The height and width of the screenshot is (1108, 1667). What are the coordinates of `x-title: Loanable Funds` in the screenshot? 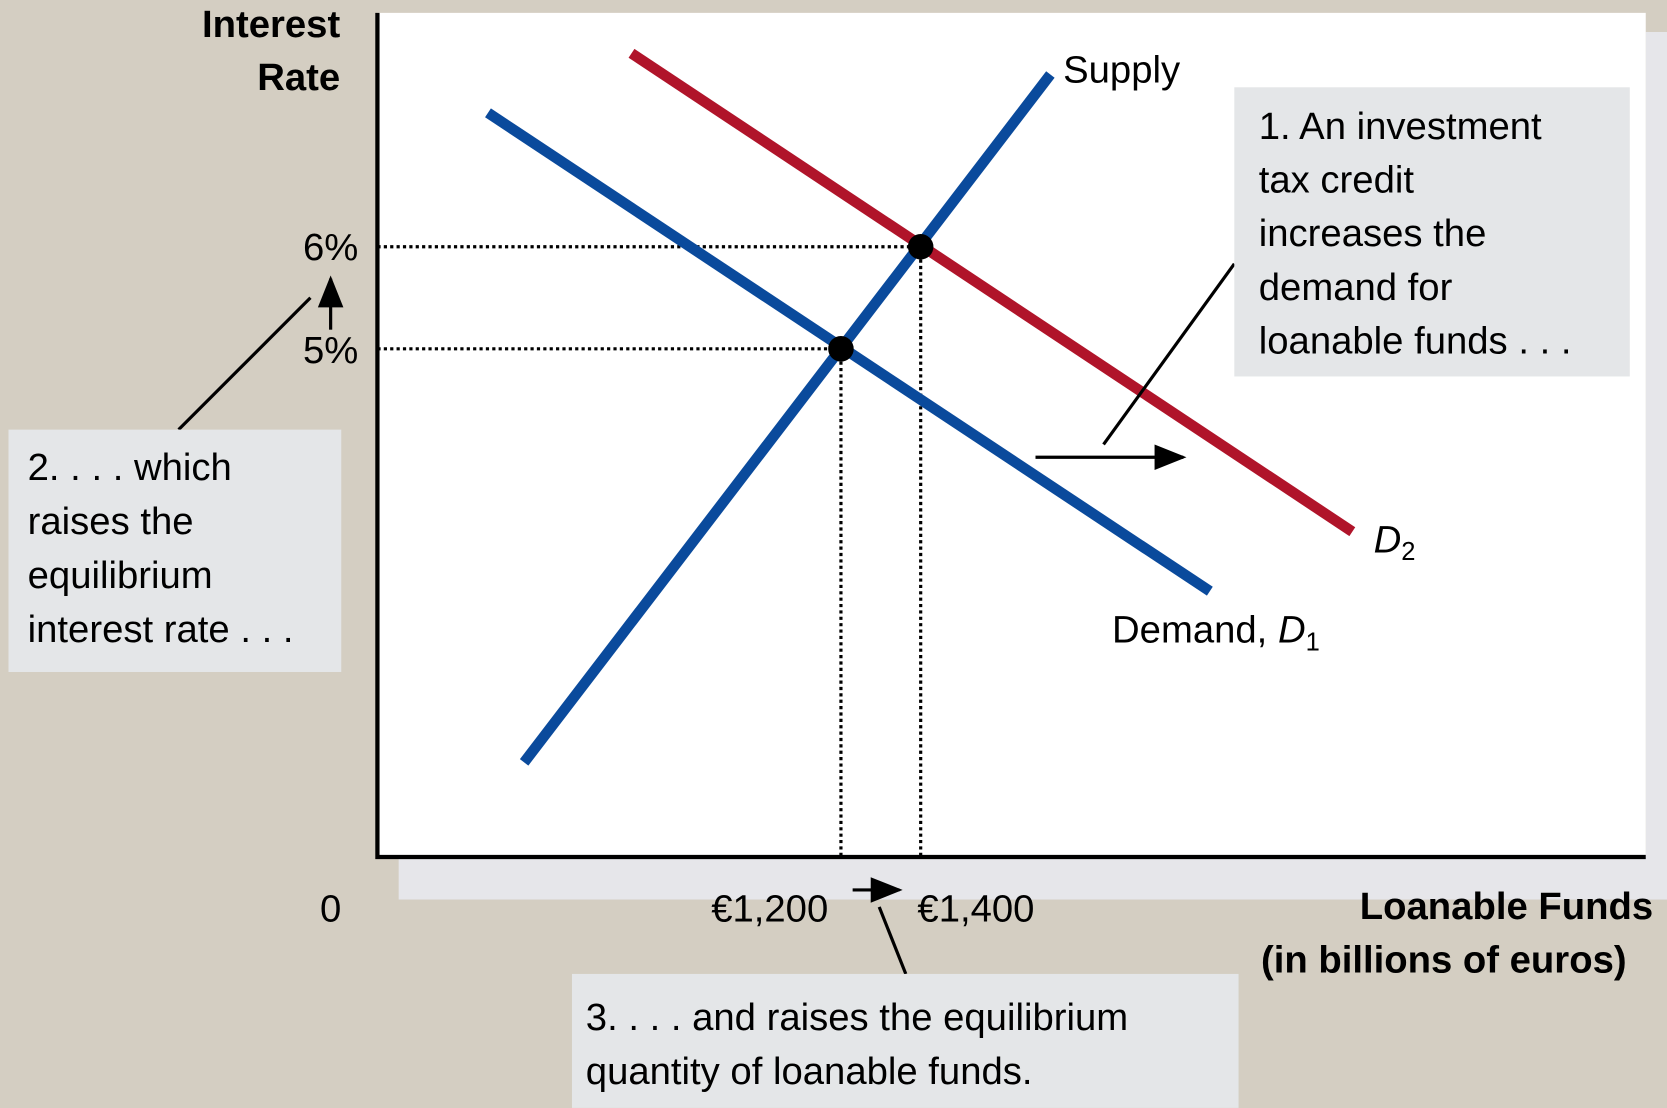 It's located at (1506, 906).